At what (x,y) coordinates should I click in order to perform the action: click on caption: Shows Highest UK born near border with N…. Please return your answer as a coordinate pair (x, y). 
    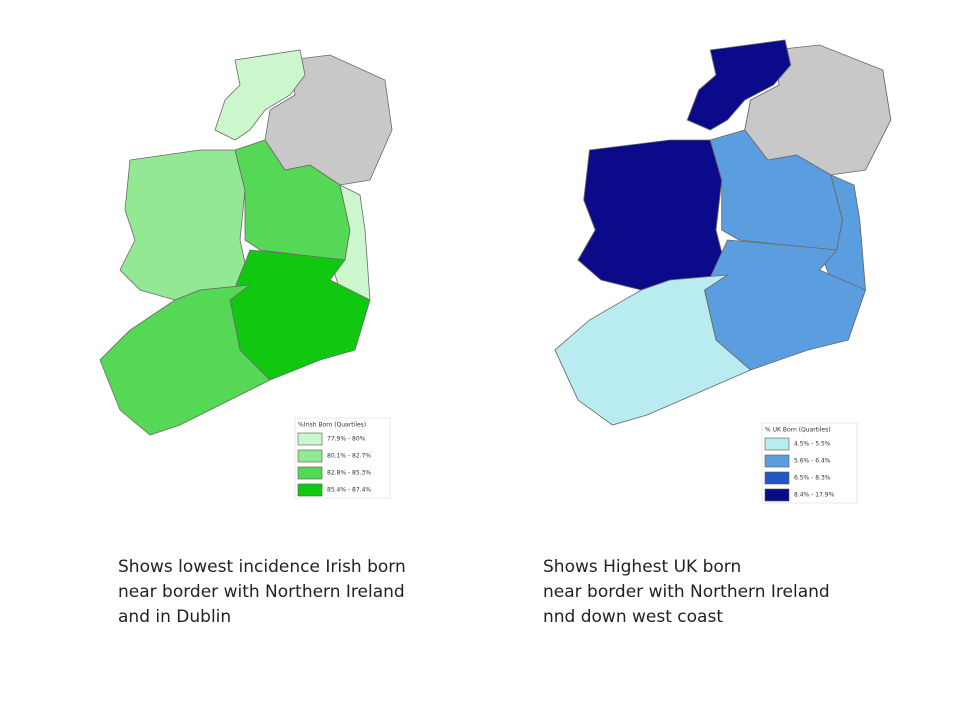
    Looking at the image, I should click on (686, 592).